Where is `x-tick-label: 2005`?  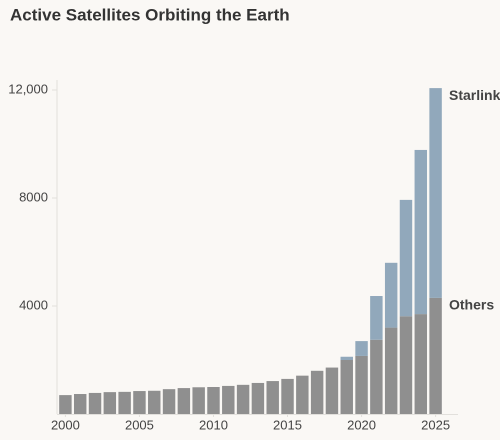 x-tick-label: 2005 is located at coordinates (139, 424).